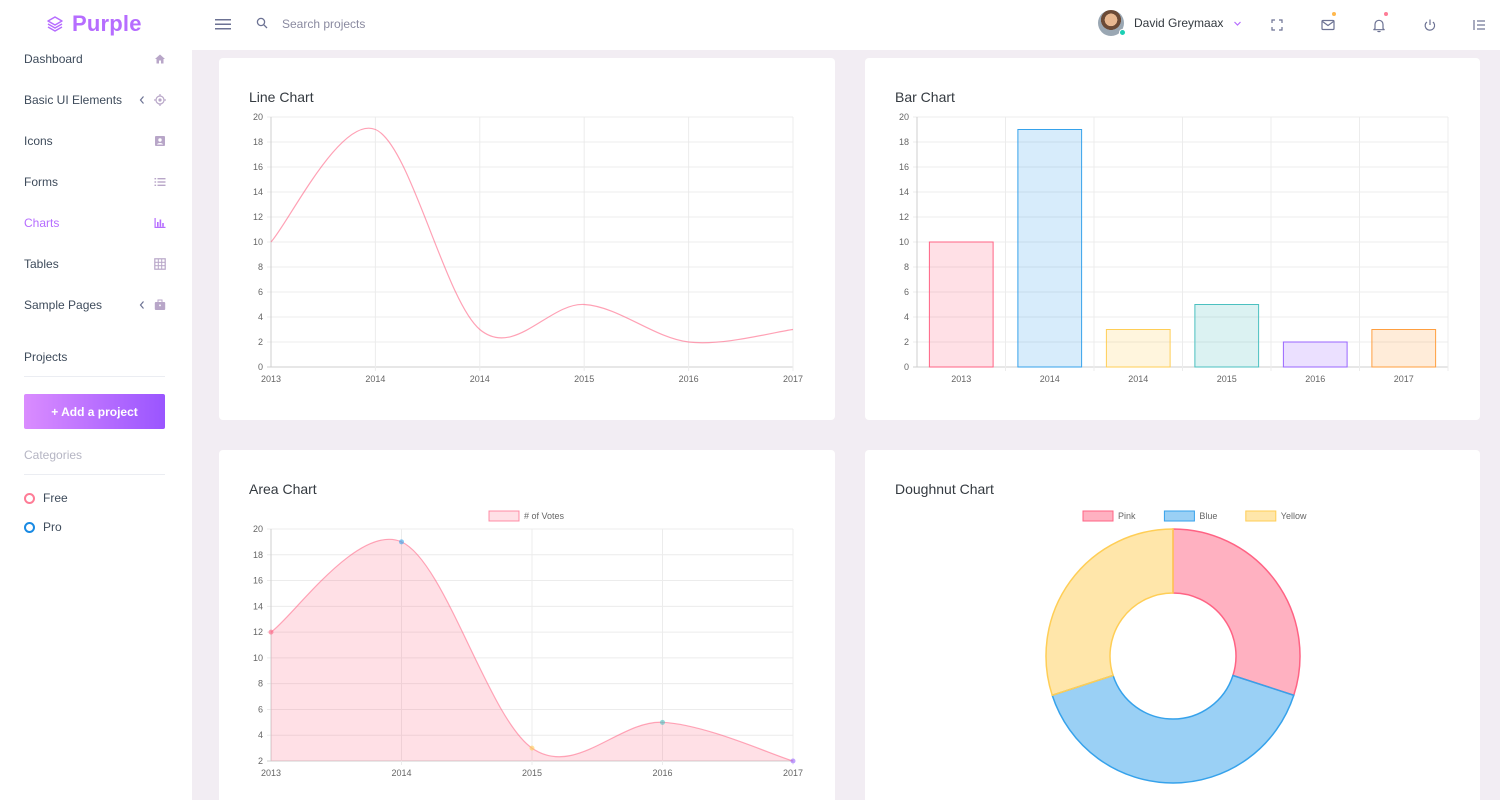 This screenshot has width=1500, height=800. I want to click on brand-name: Purple, so click(107, 23).